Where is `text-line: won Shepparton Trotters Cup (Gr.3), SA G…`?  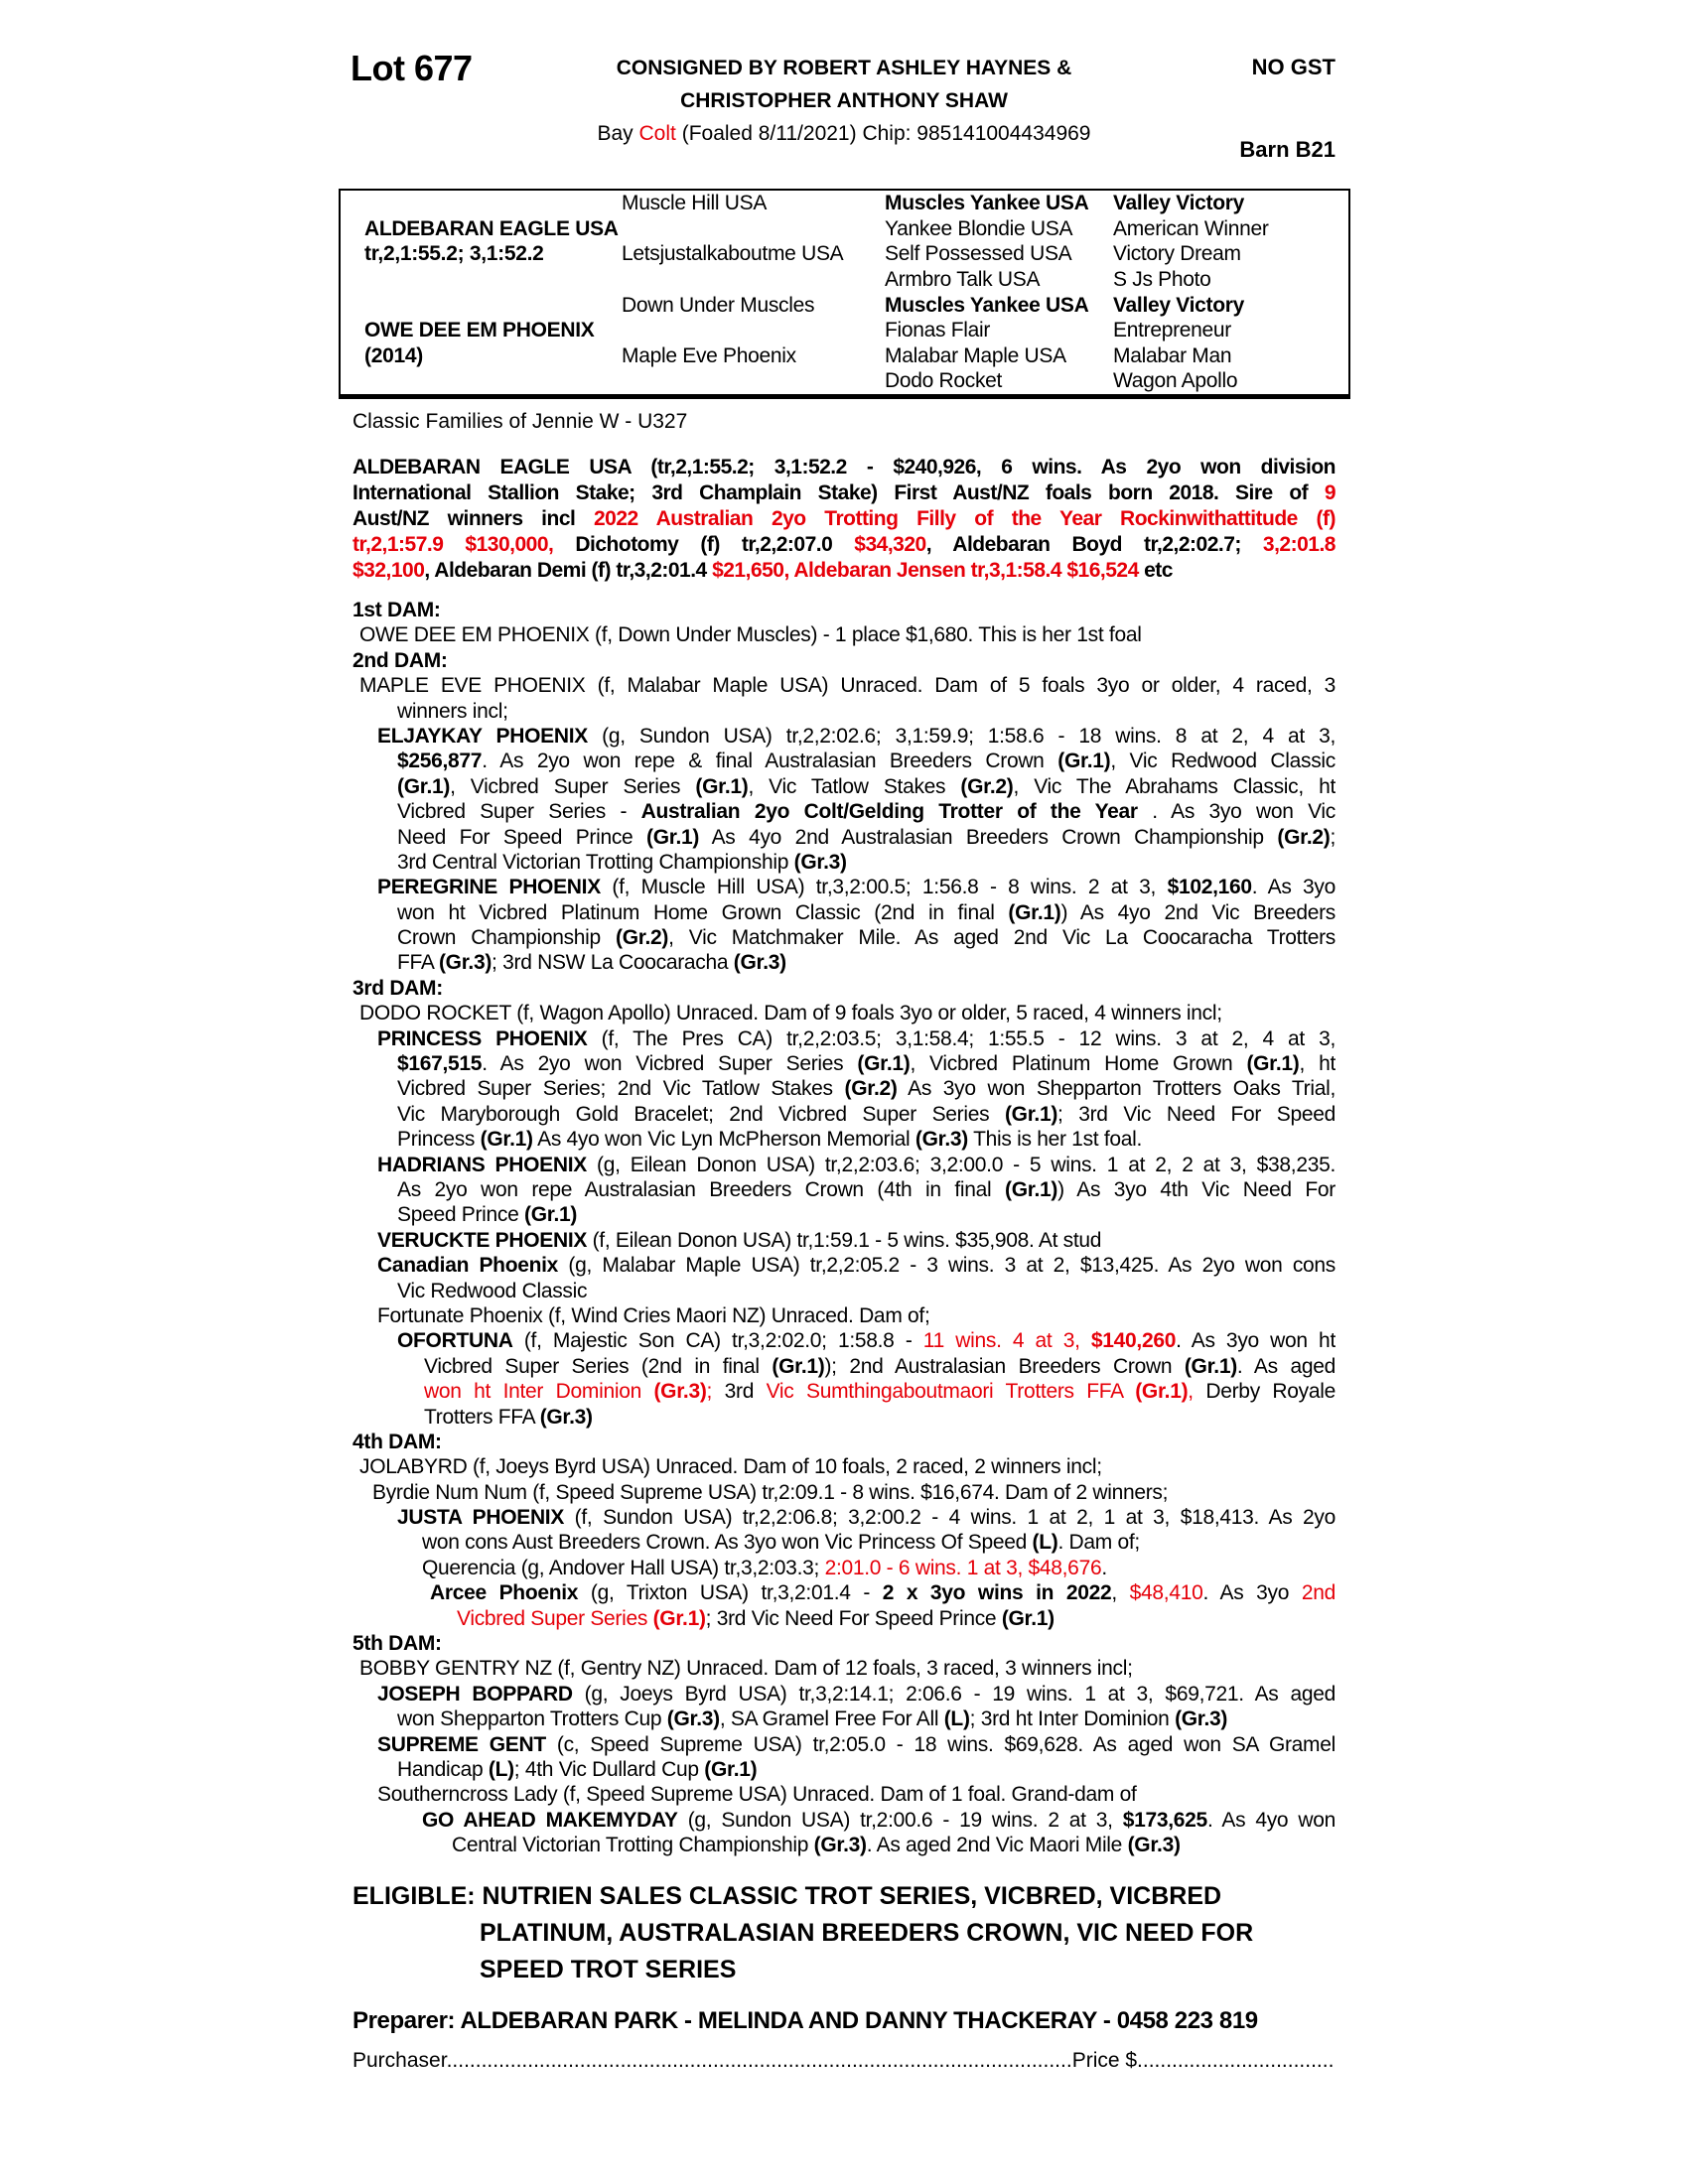 text-line: won Shepparton Trotters Cup (Gr.3), SA G… is located at coordinates (844, 1718).